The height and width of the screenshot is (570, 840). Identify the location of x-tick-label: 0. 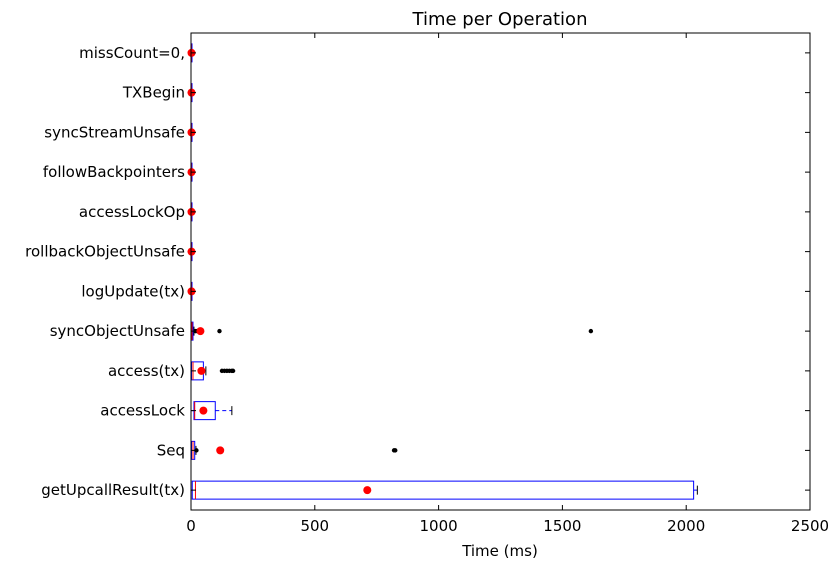
(191, 526).